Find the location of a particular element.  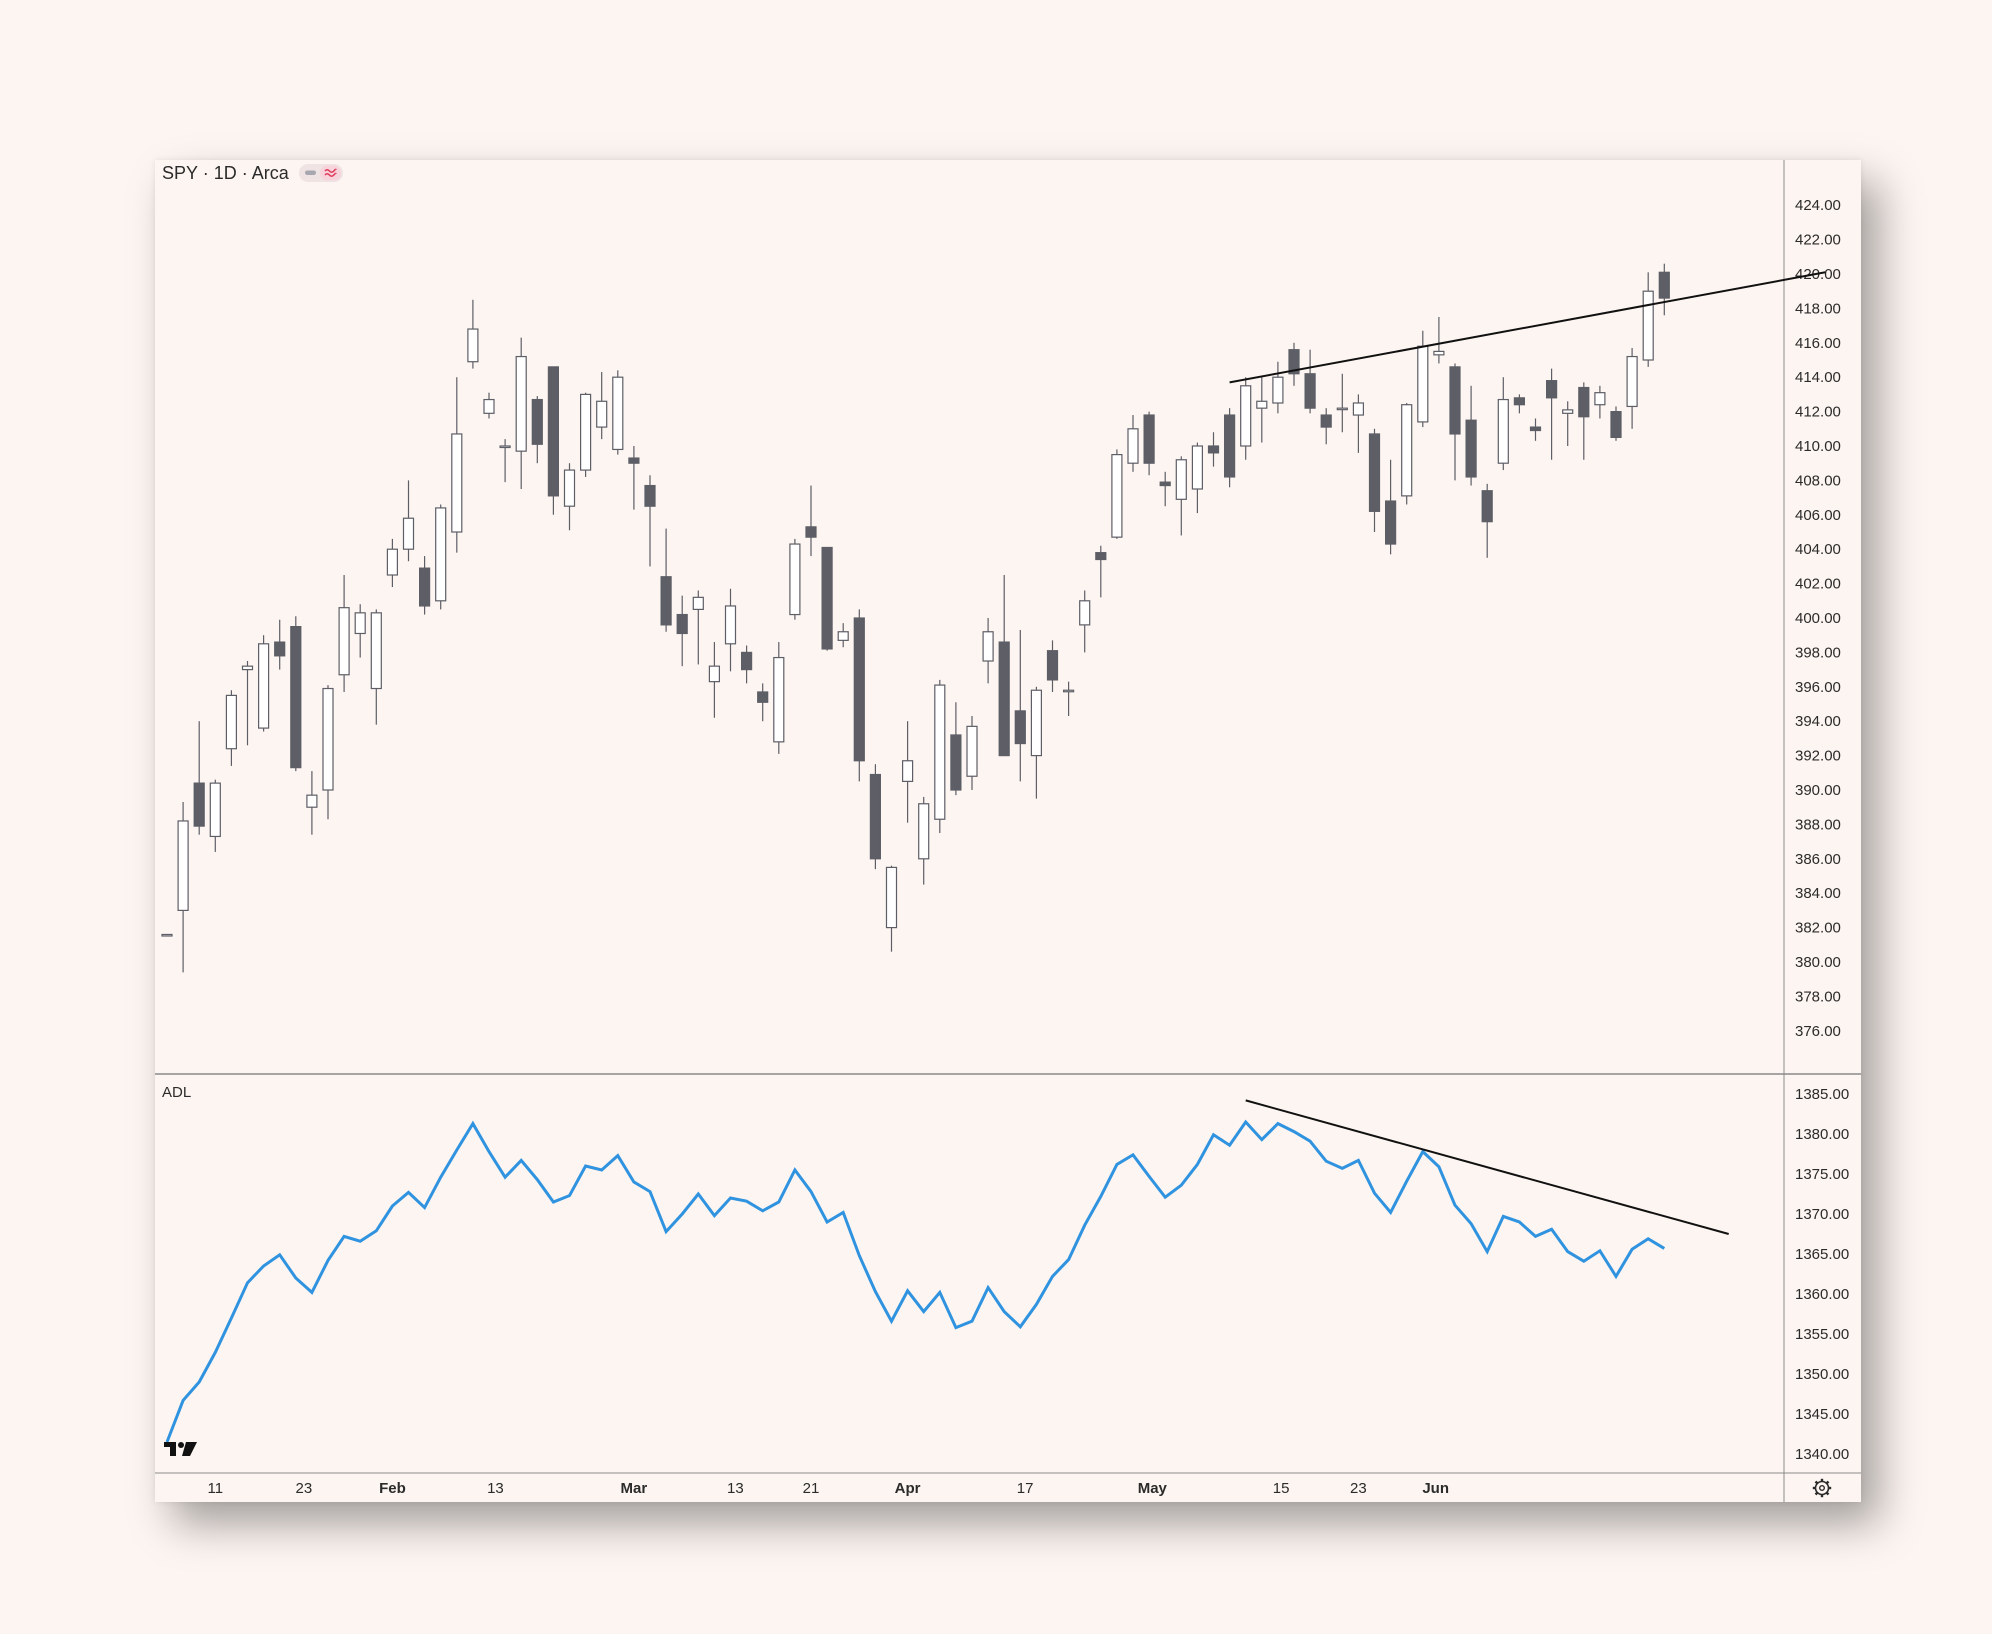

adl-tick-label: 1345.00 is located at coordinates (1822, 1414).